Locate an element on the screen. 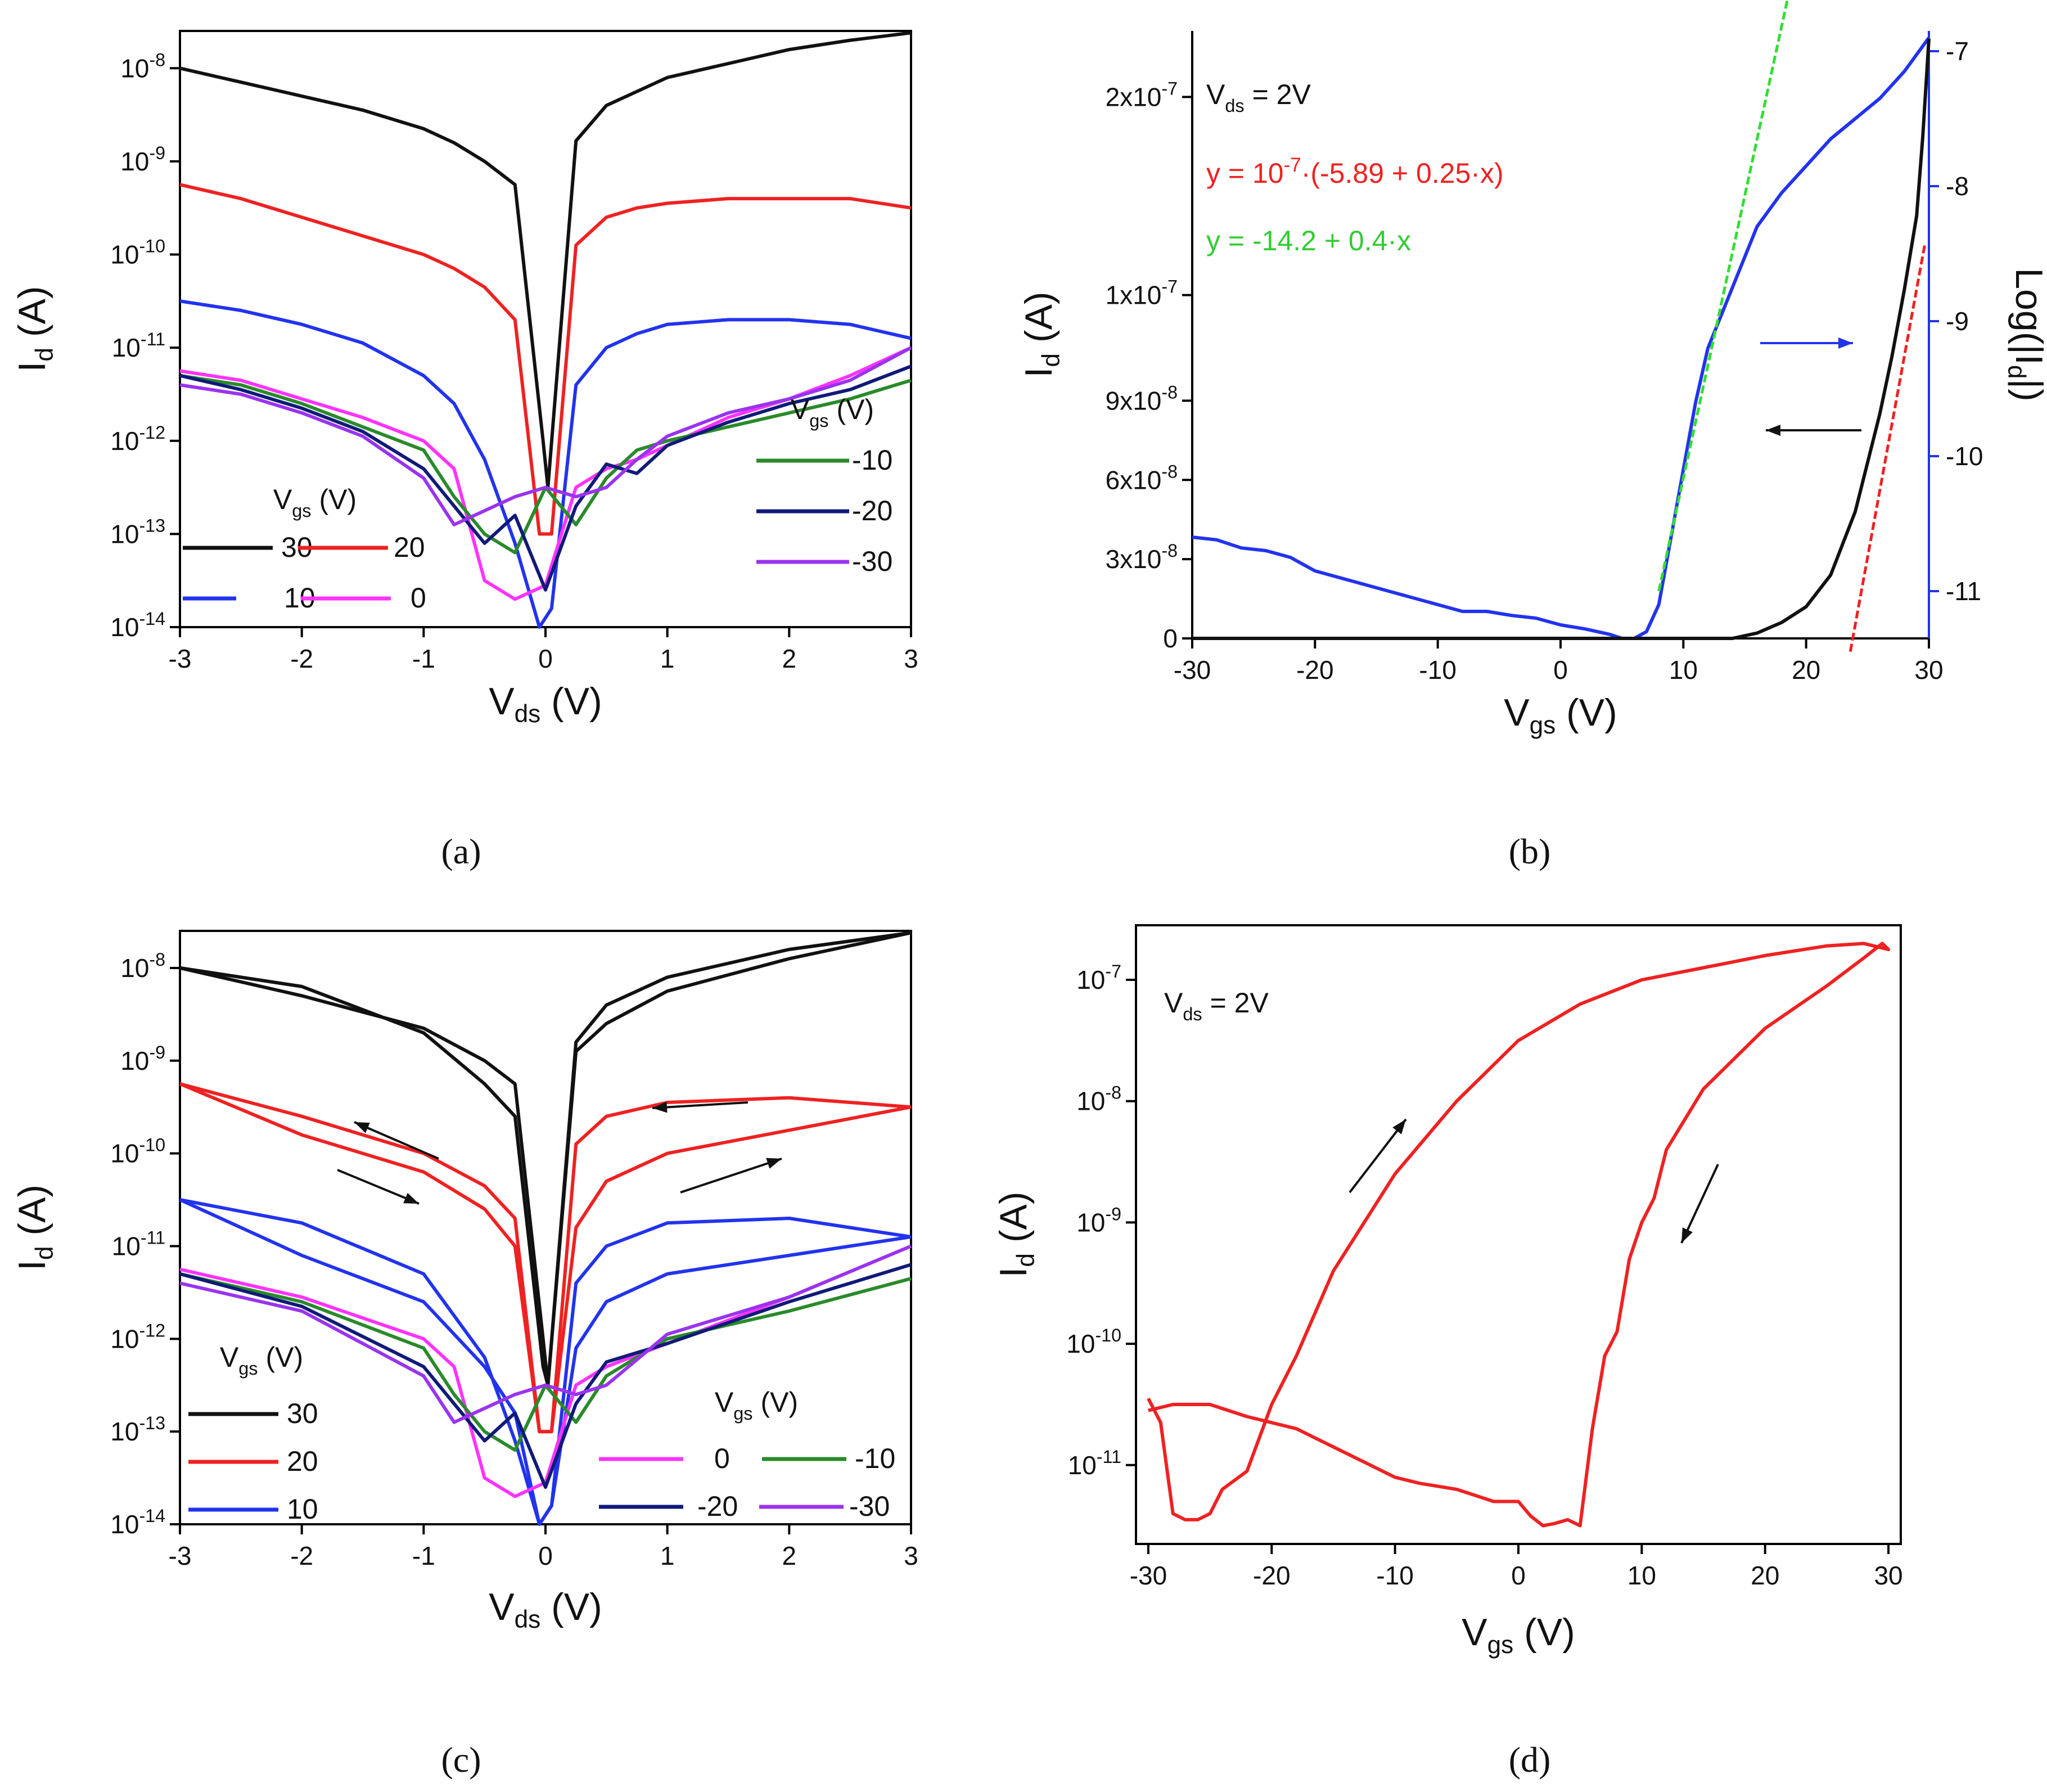 The height and width of the screenshot is (1792, 2047). panel-d-vds-annotation: Vds = 2V is located at coordinates (1216, 1006).